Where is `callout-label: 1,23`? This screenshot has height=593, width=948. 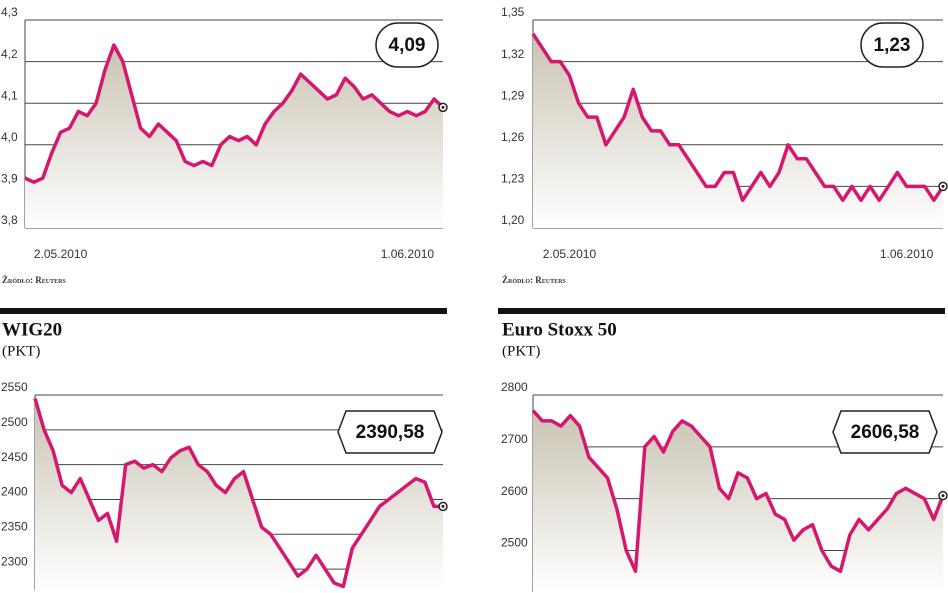
callout-label: 1,23 is located at coordinates (892, 45).